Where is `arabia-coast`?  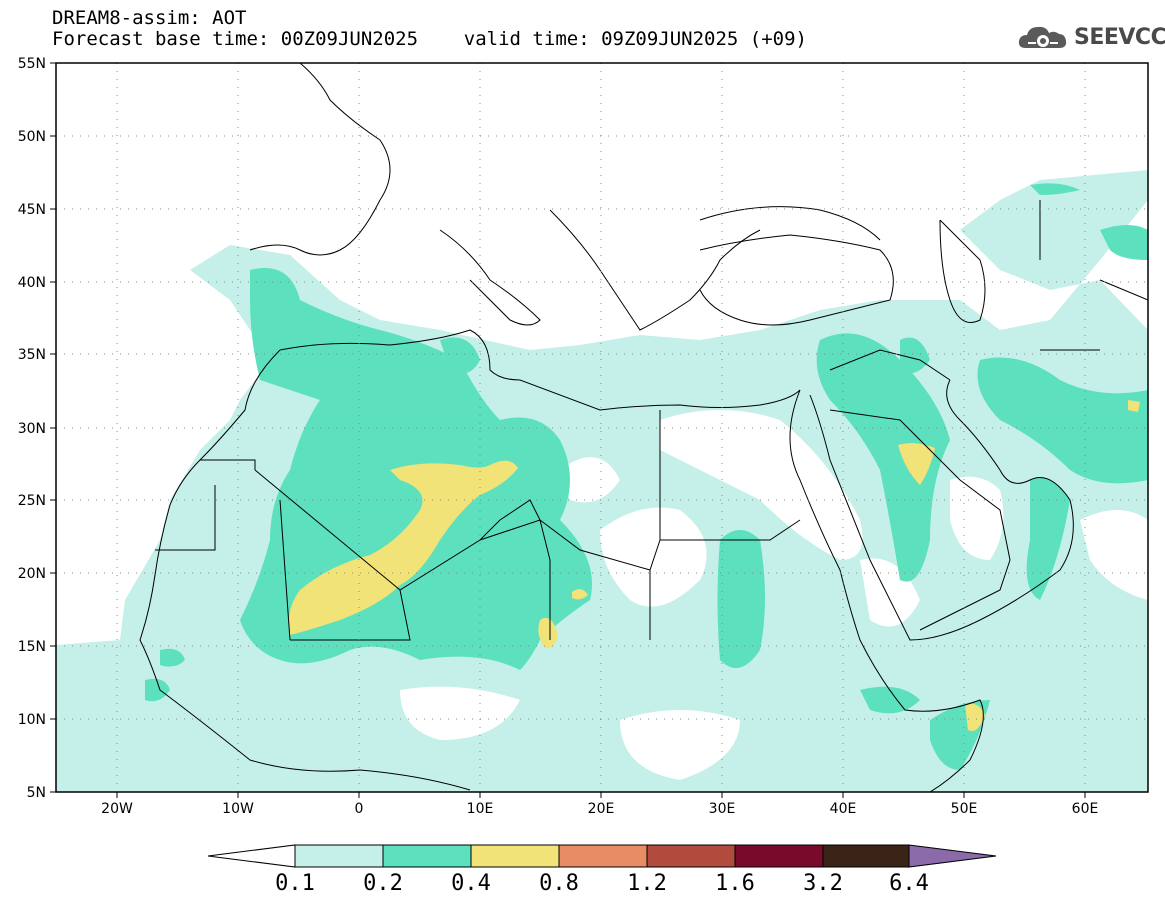
arabia-coast is located at coordinates (941, 510).